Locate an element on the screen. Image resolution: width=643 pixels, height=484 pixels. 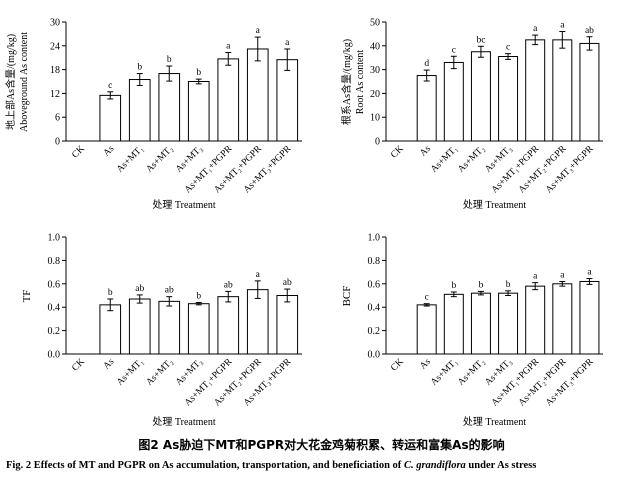
caption-en-species: C. grandiflora is located at coordinates (434, 465).